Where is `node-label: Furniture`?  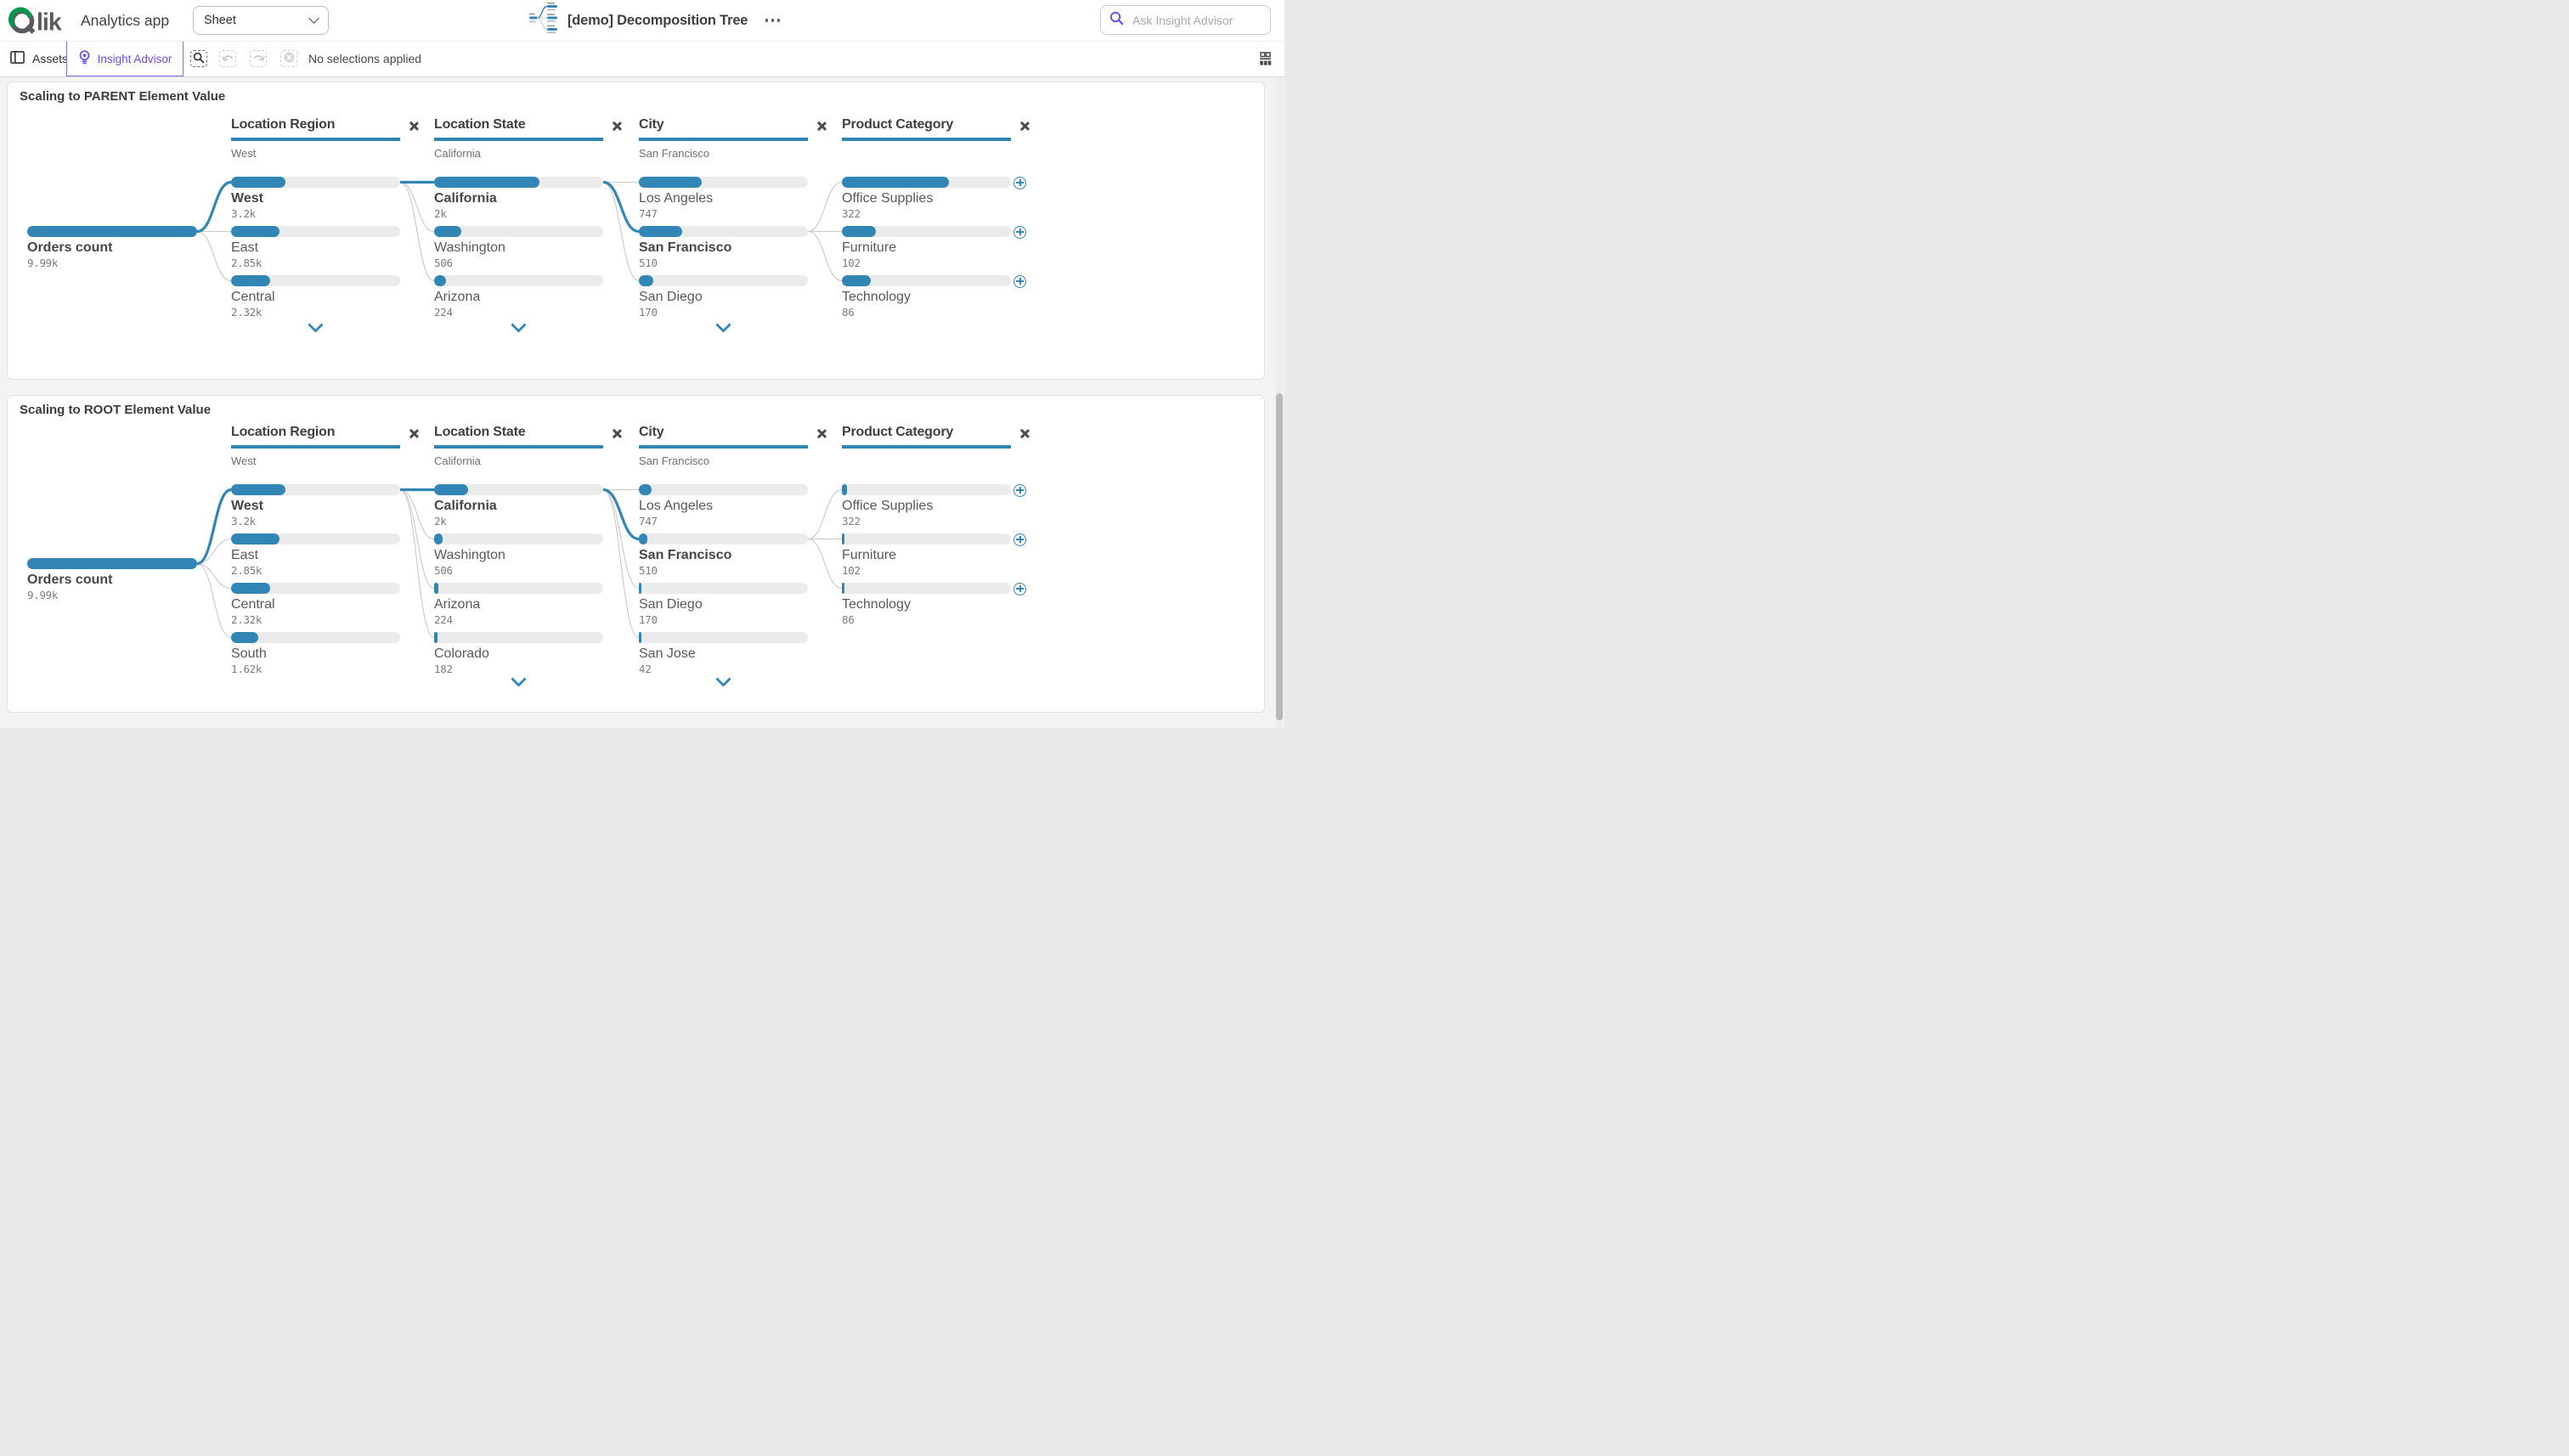
node-label: Furniture is located at coordinates (870, 555).